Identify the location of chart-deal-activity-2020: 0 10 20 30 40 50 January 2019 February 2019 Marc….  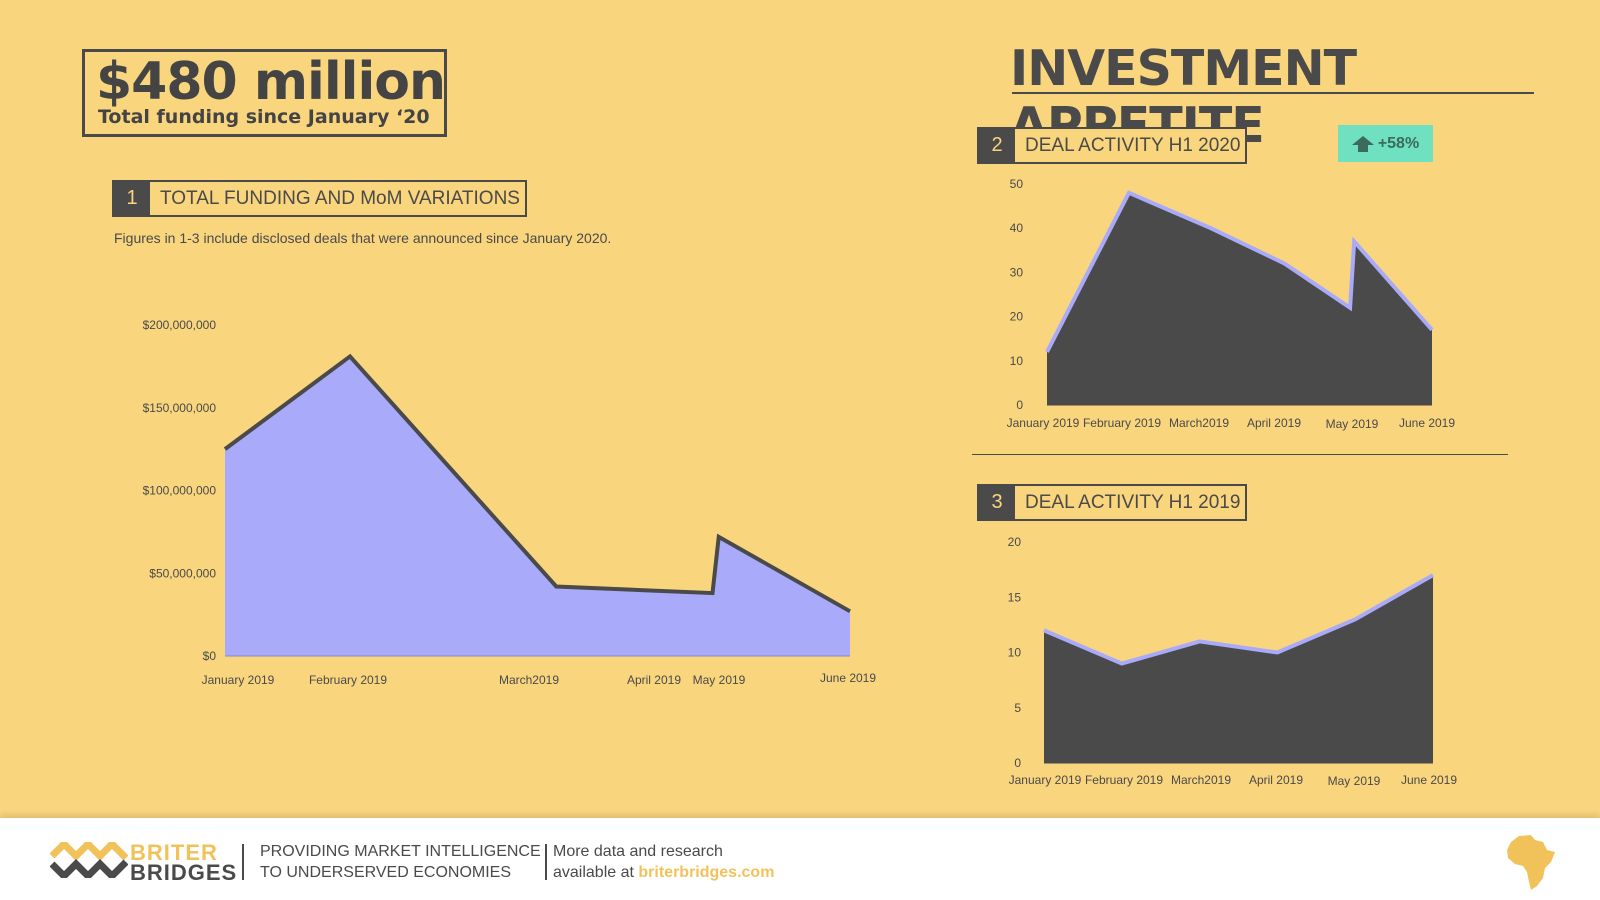
(1231, 304).